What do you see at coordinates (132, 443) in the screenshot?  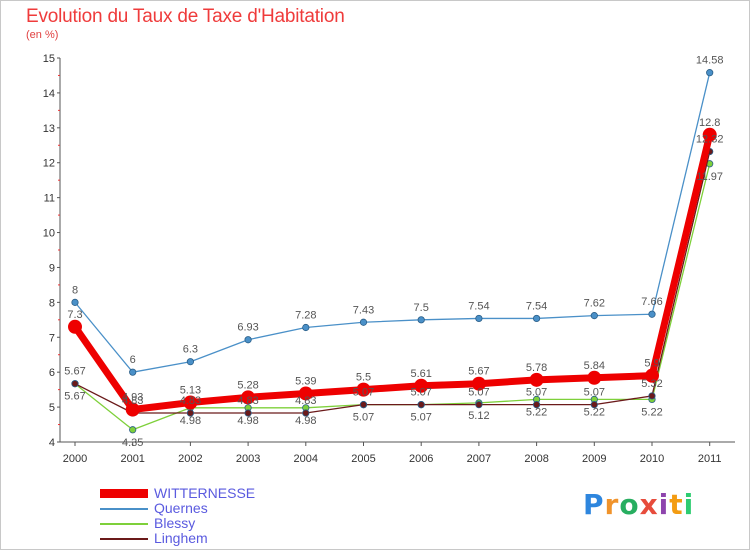 I see `data-label-blessy: 4.35` at bounding box center [132, 443].